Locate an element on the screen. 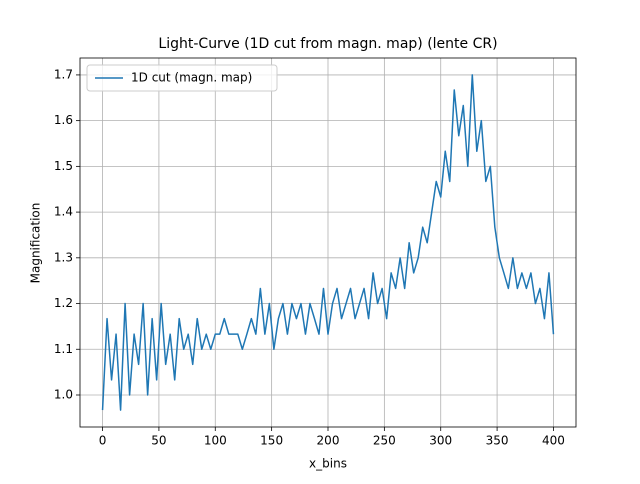 Image resolution: width=640 pixels, height=484 pixels. x-axis-label: x_bins is located at coordinates (328, 464).